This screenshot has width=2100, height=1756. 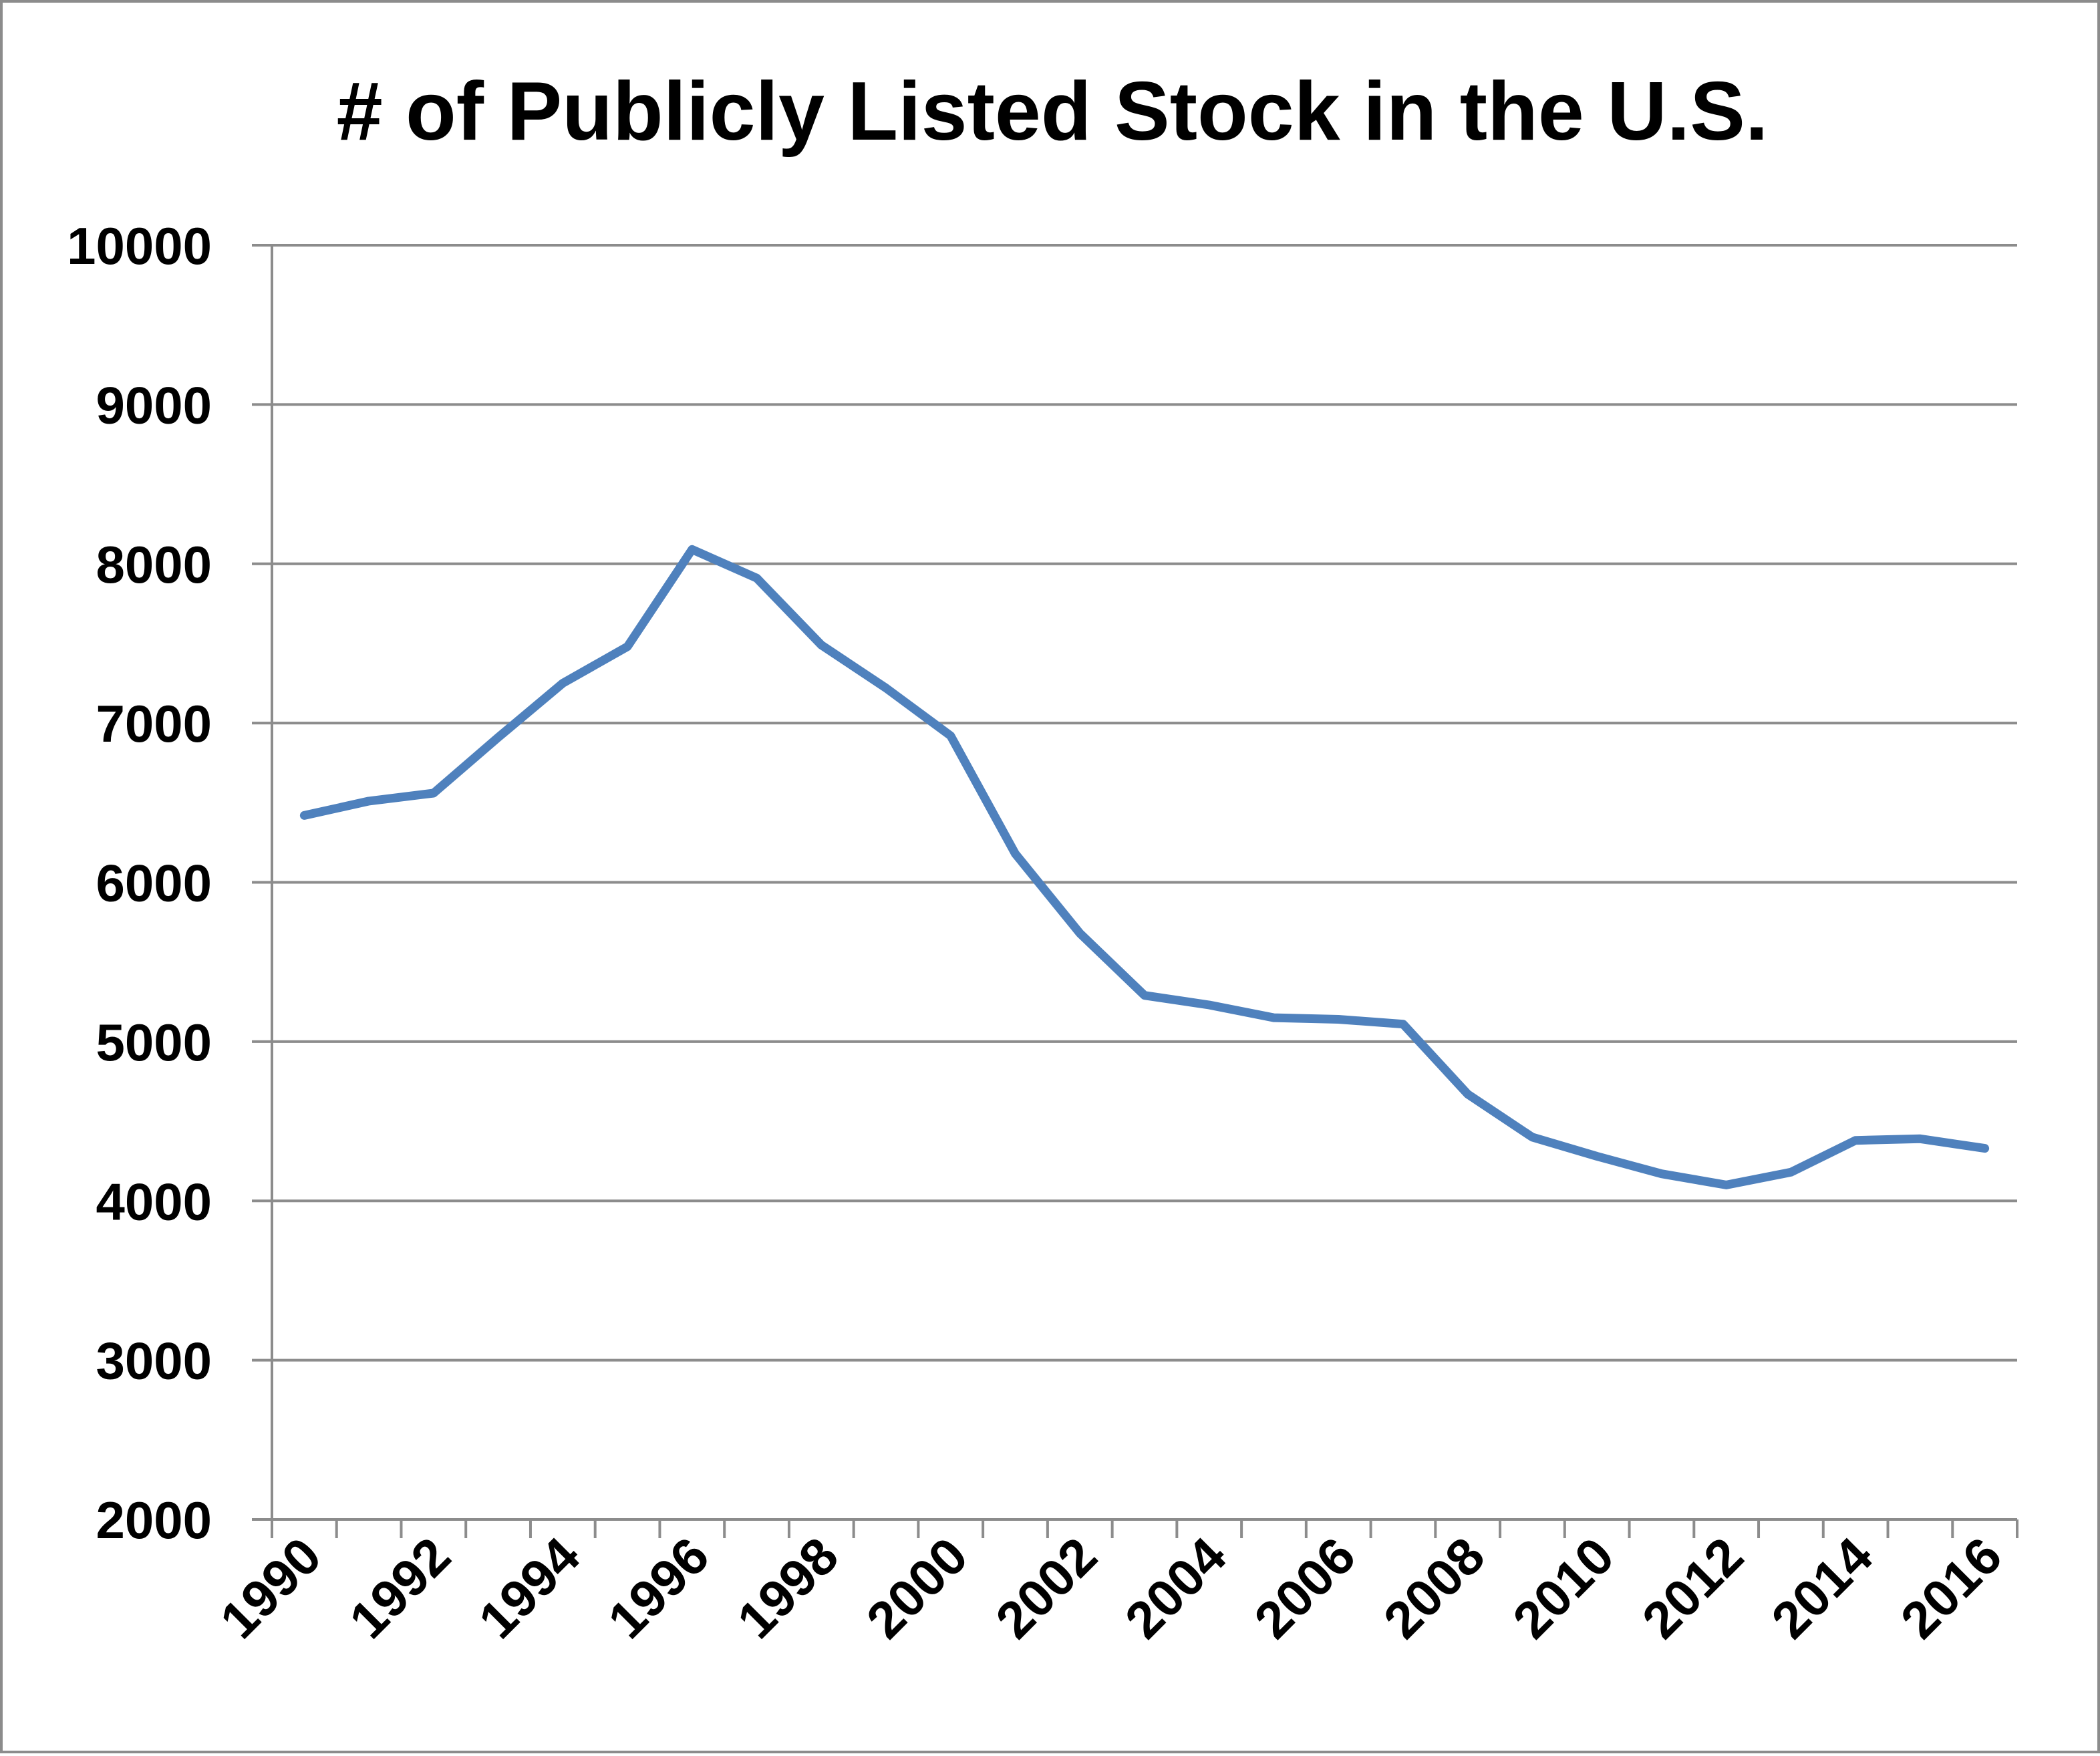 What do you see at coordinates (917, 1588) in the screenshot?
I see `x-tick-label: 2000` at bounding box center [917, 1588].